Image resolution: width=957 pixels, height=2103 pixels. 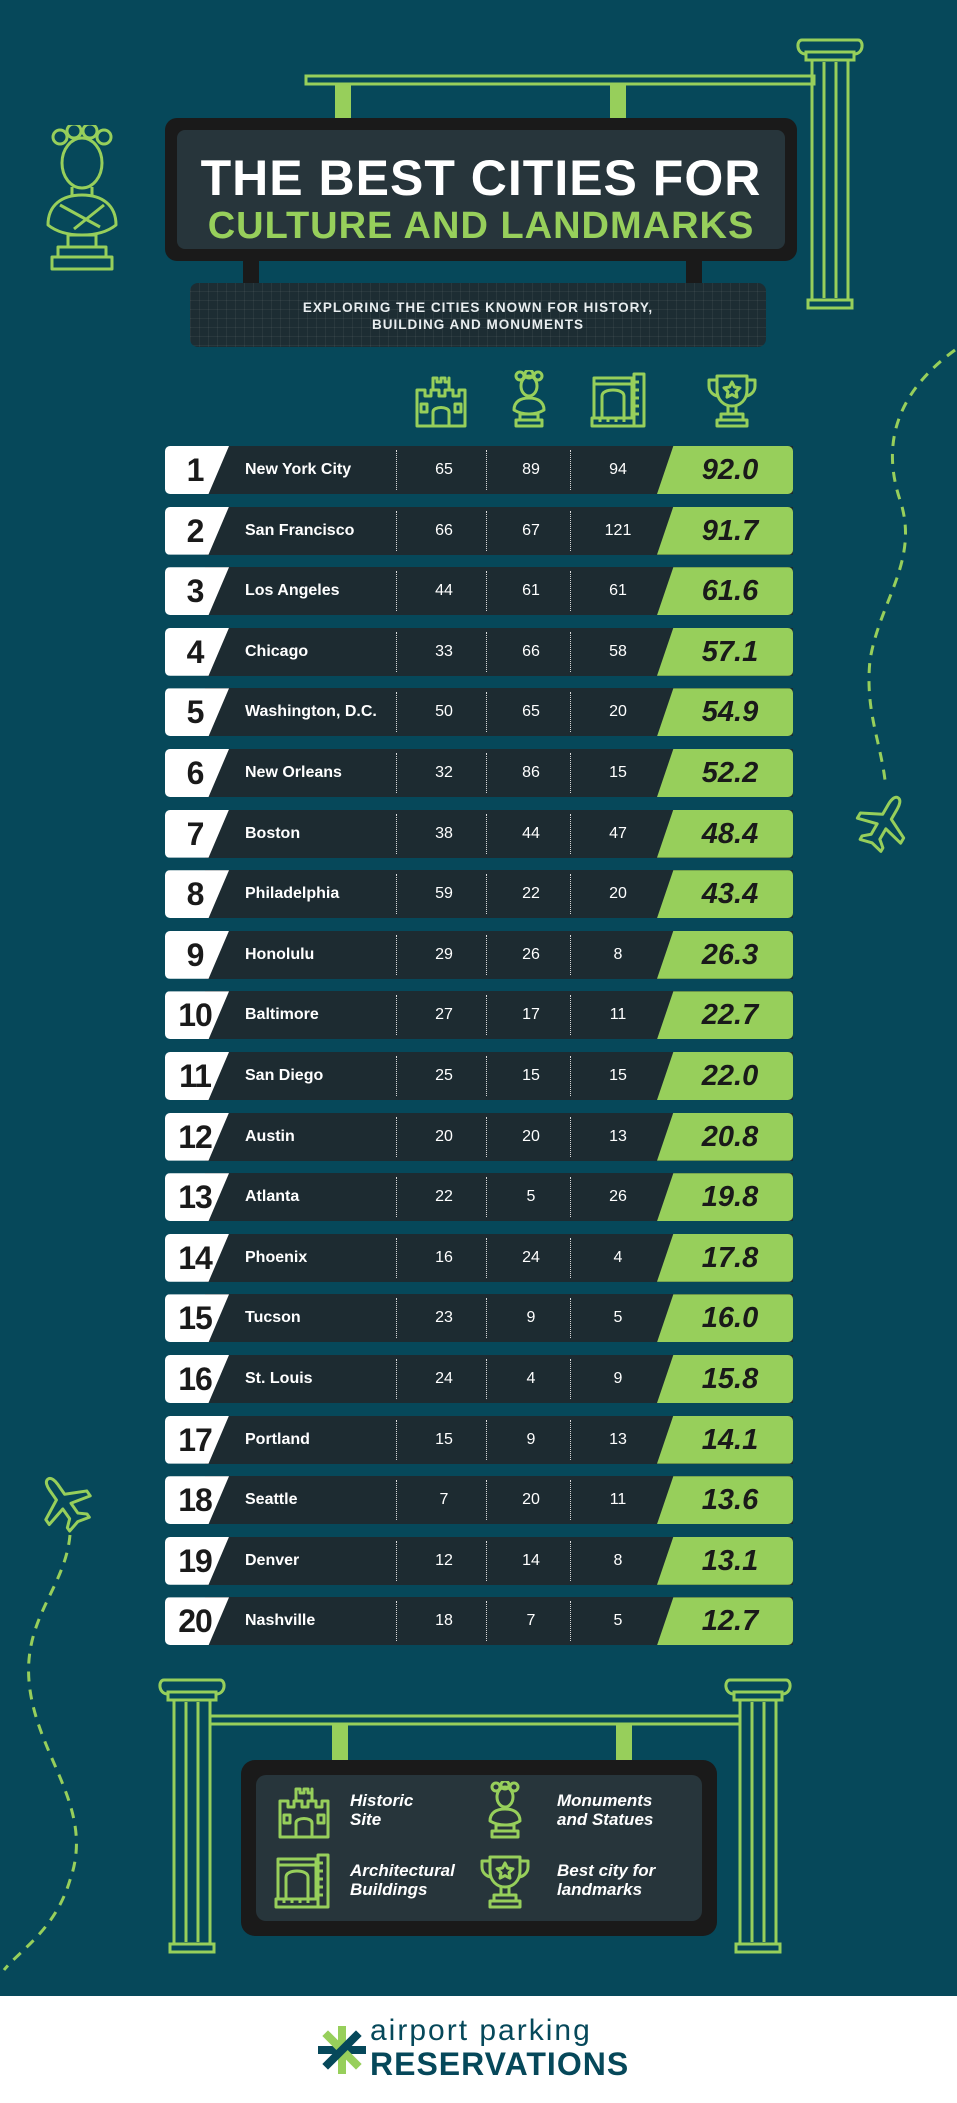 I want to click on historic-site-count: 18, so click(x=444, y=1621).